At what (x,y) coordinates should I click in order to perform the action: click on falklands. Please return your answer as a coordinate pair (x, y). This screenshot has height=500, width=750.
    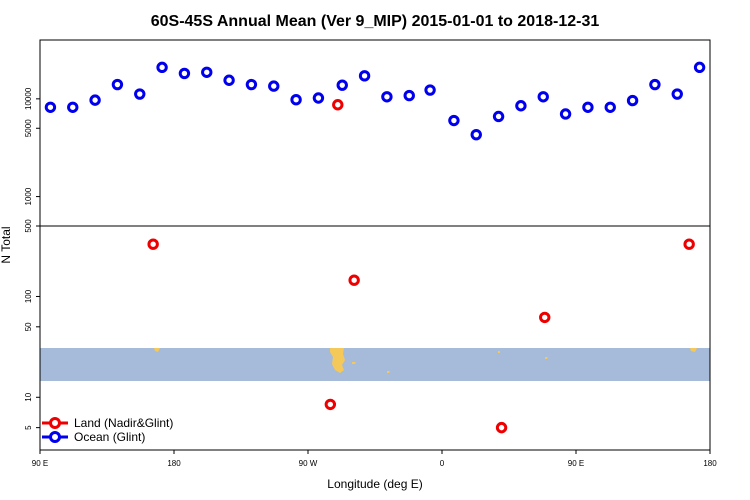
    Looking at the image, I should click on (354, 363).